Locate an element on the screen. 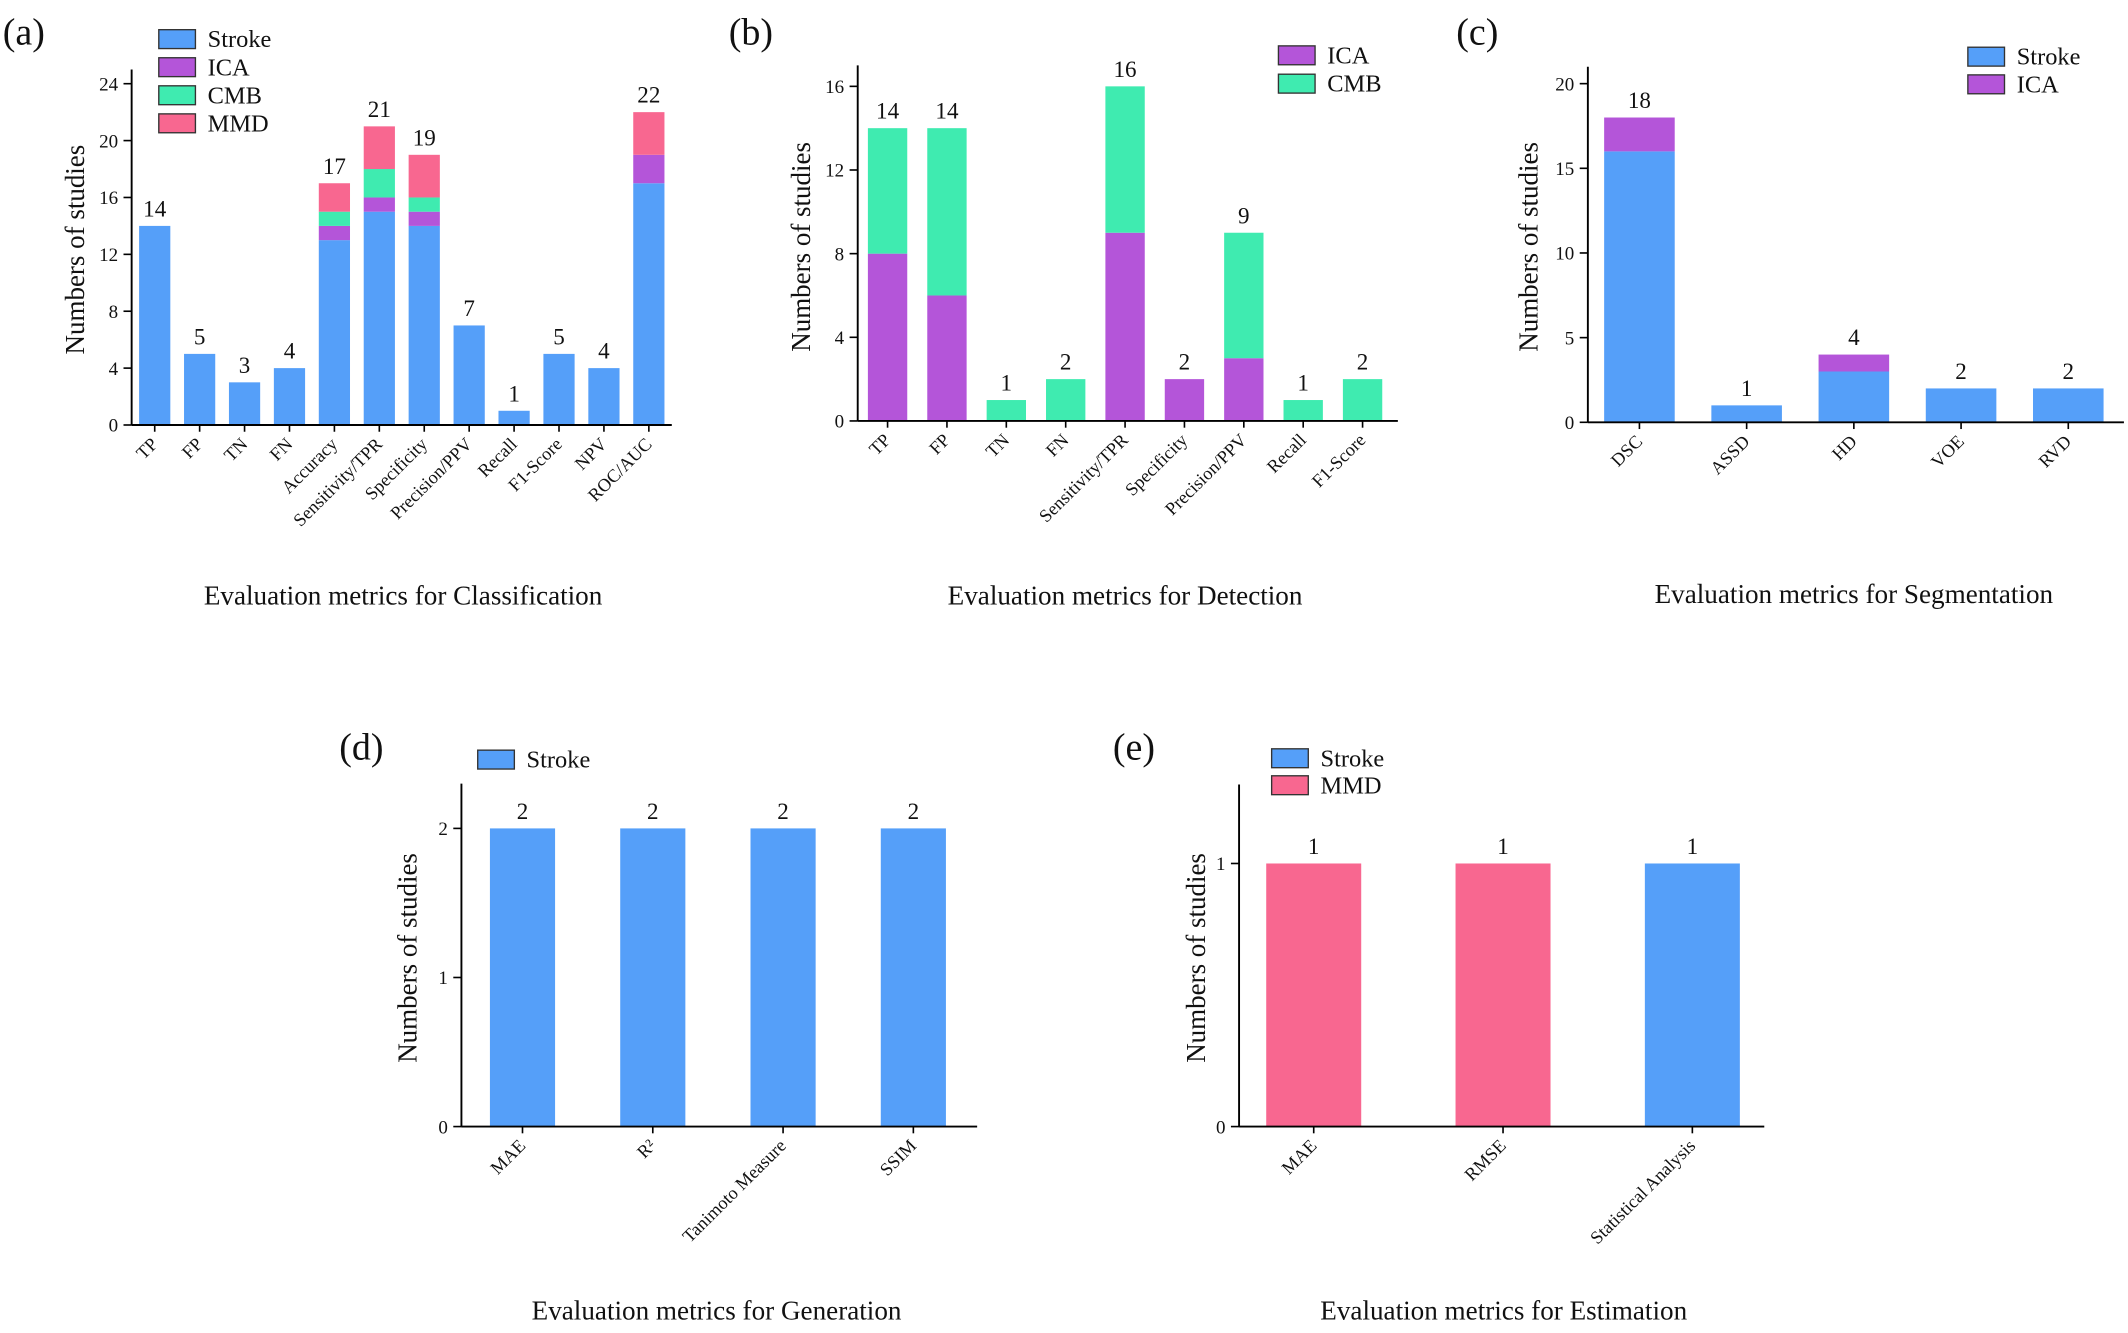 The height and width of the screenshot is (1333, 2128). data-label: 22 is located at coordinates (648, 95).